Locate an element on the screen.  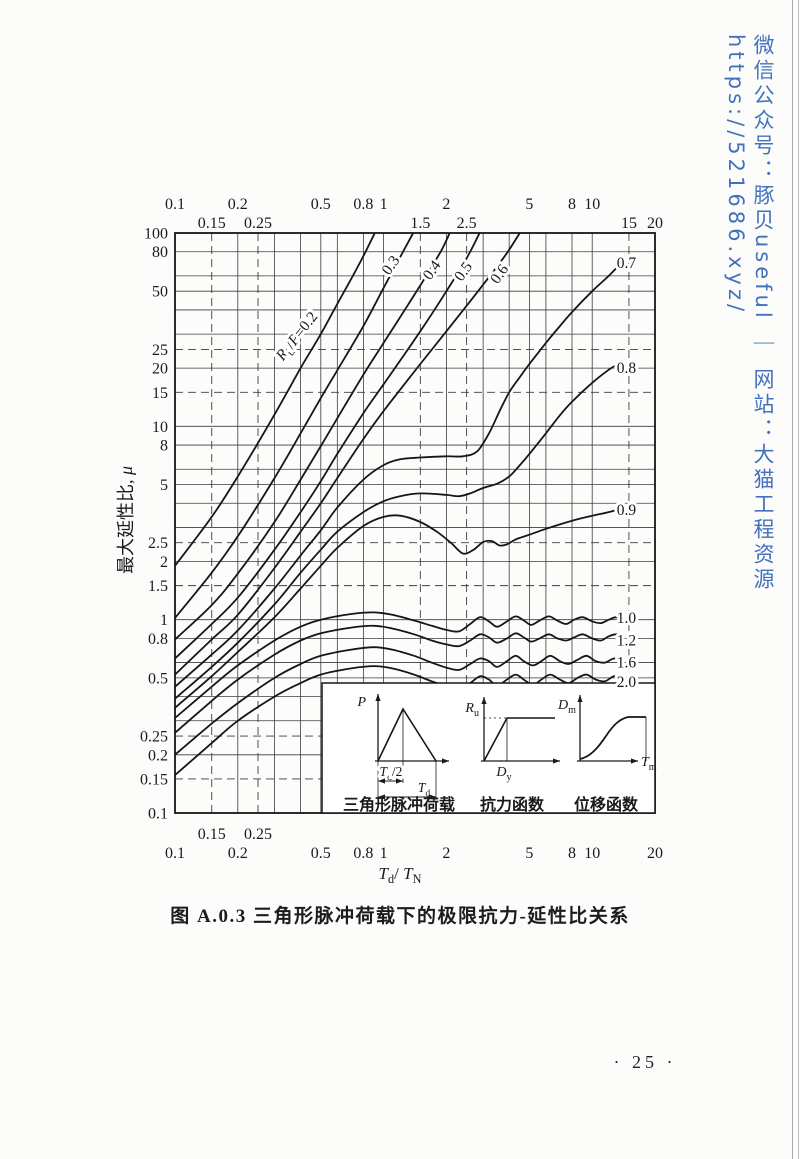
inset-resistance-diagram: Ru Dy 抗力函数 is located at coordinates (512, 755).